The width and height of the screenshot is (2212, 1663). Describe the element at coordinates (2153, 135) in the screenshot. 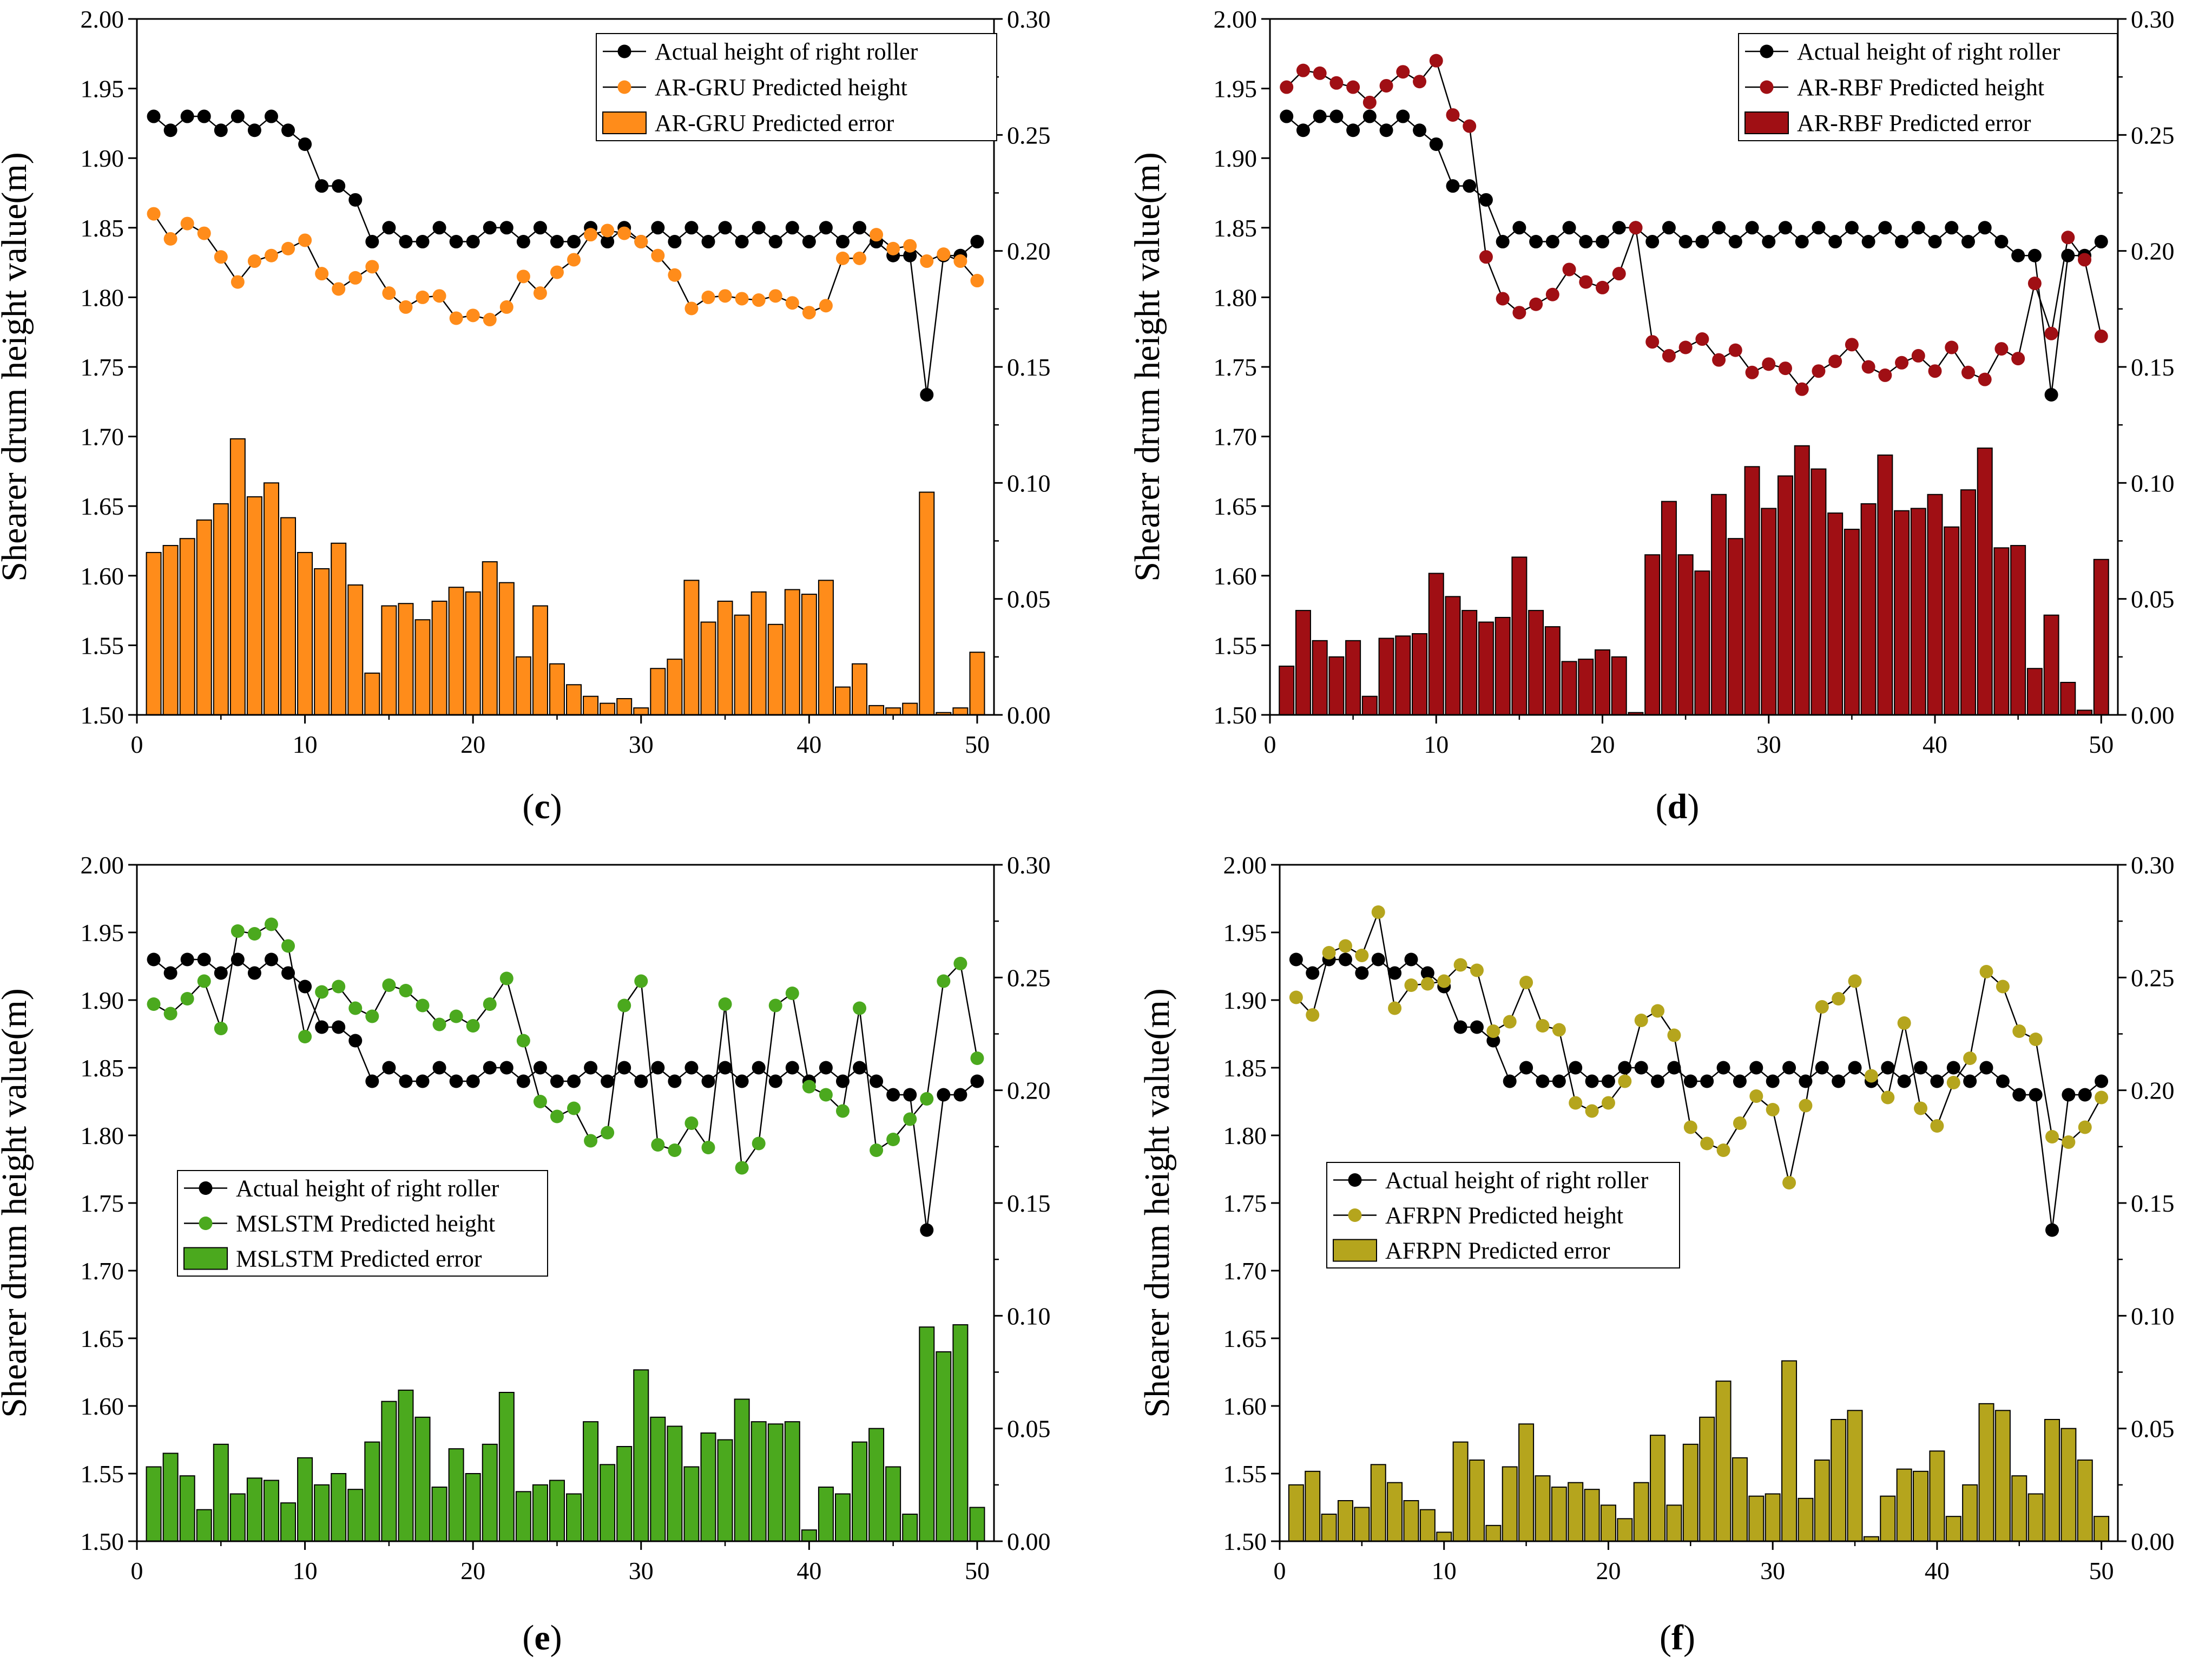

I see `y-right-tick-label: 0.25` at that location.